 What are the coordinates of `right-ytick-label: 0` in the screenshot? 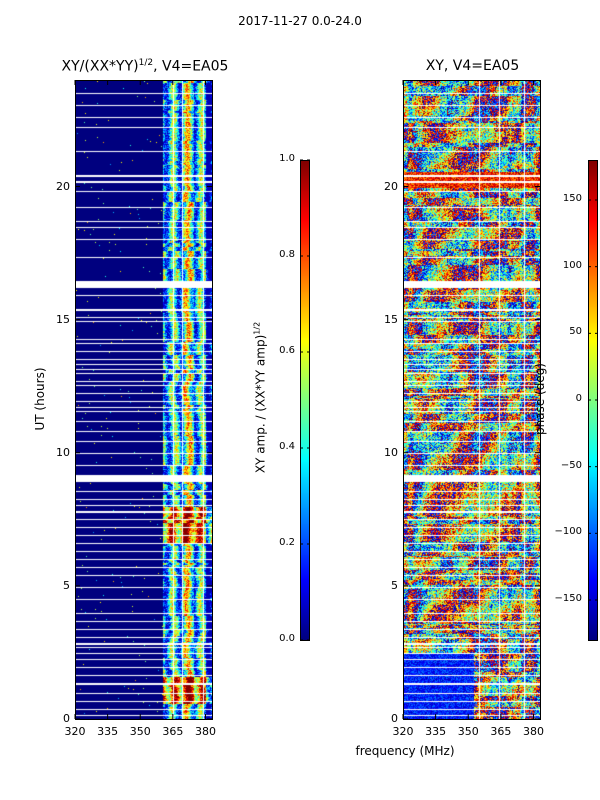 It's located at (394, 718).